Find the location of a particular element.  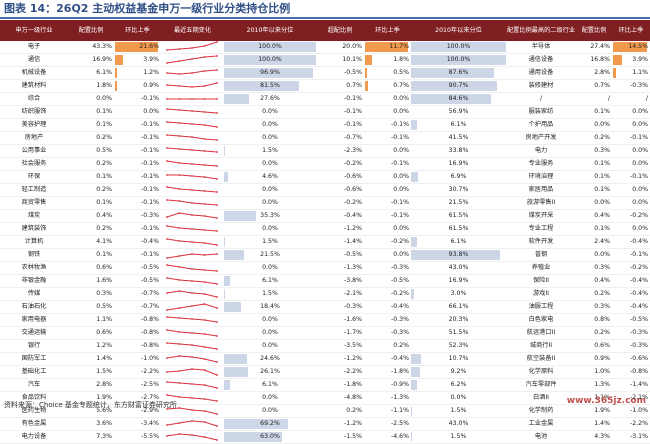

percentile-cell: 4.6% is located at coordinates (270, 177).